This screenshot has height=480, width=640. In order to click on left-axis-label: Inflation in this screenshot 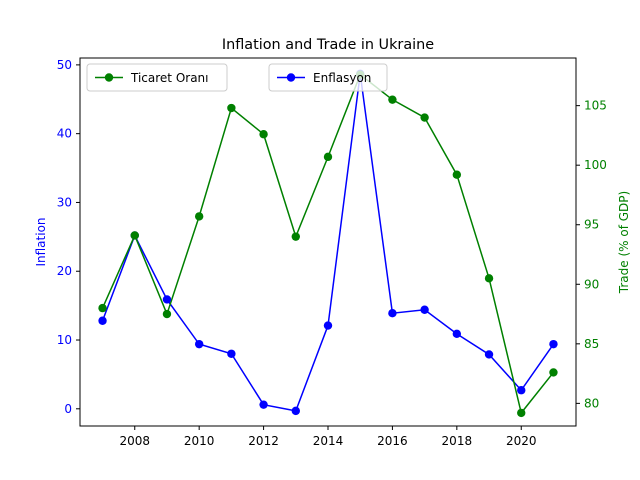, I will do `click(41, 241)`.